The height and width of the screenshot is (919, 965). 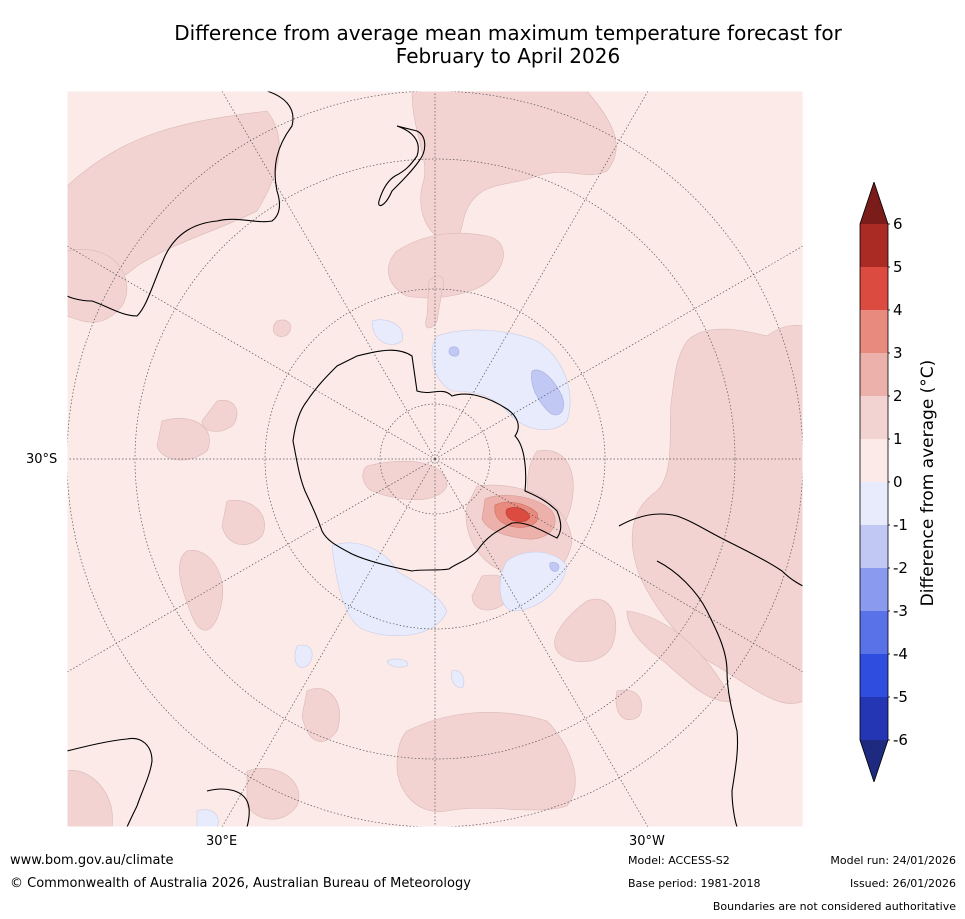 I want to click on new-zealand-coast, so click(x=402, y=166).